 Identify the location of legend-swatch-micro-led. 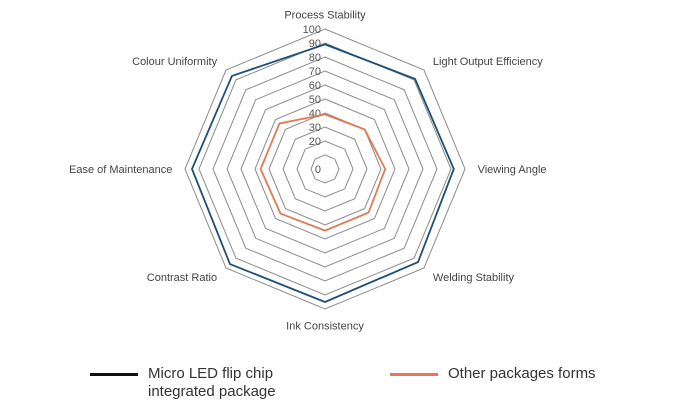
(114, 374).